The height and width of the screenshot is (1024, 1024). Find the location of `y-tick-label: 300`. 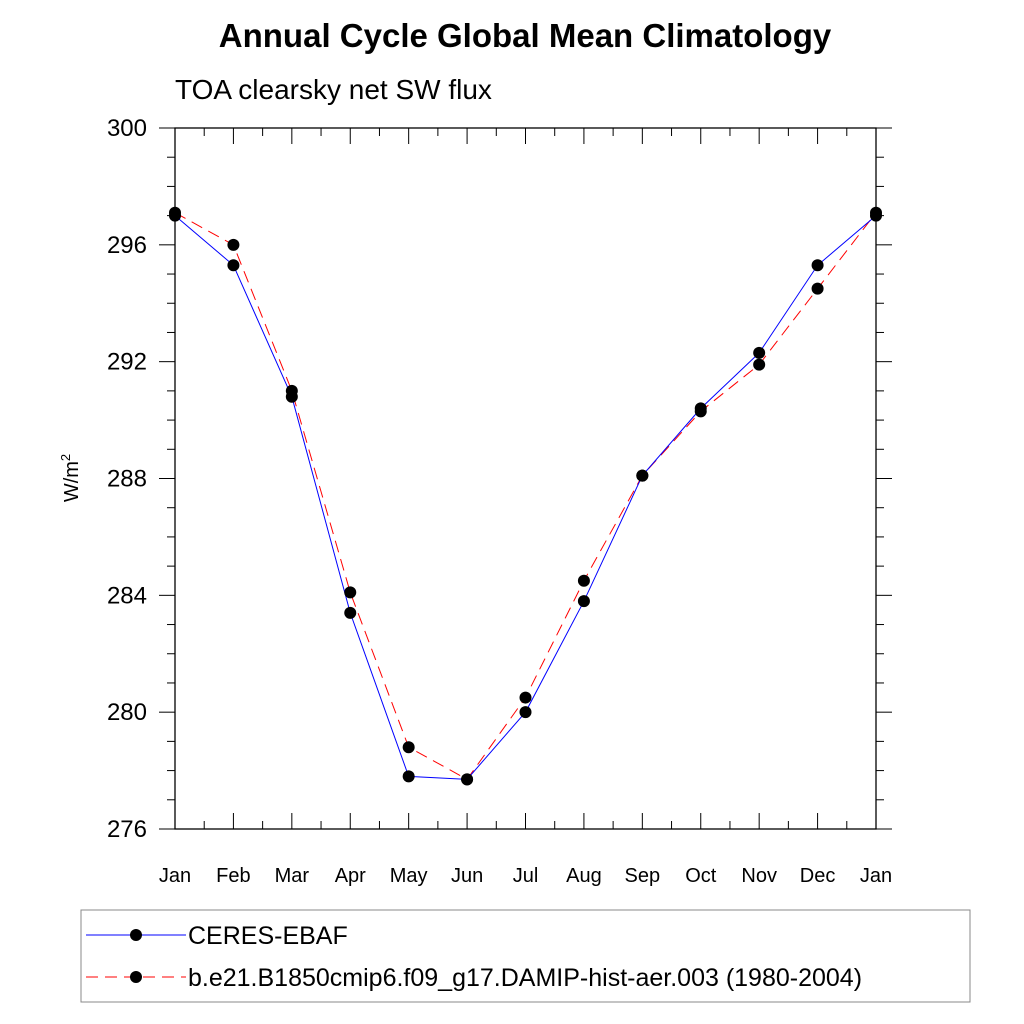

y-tick-label: 300 is located at coordinates (127, 128).